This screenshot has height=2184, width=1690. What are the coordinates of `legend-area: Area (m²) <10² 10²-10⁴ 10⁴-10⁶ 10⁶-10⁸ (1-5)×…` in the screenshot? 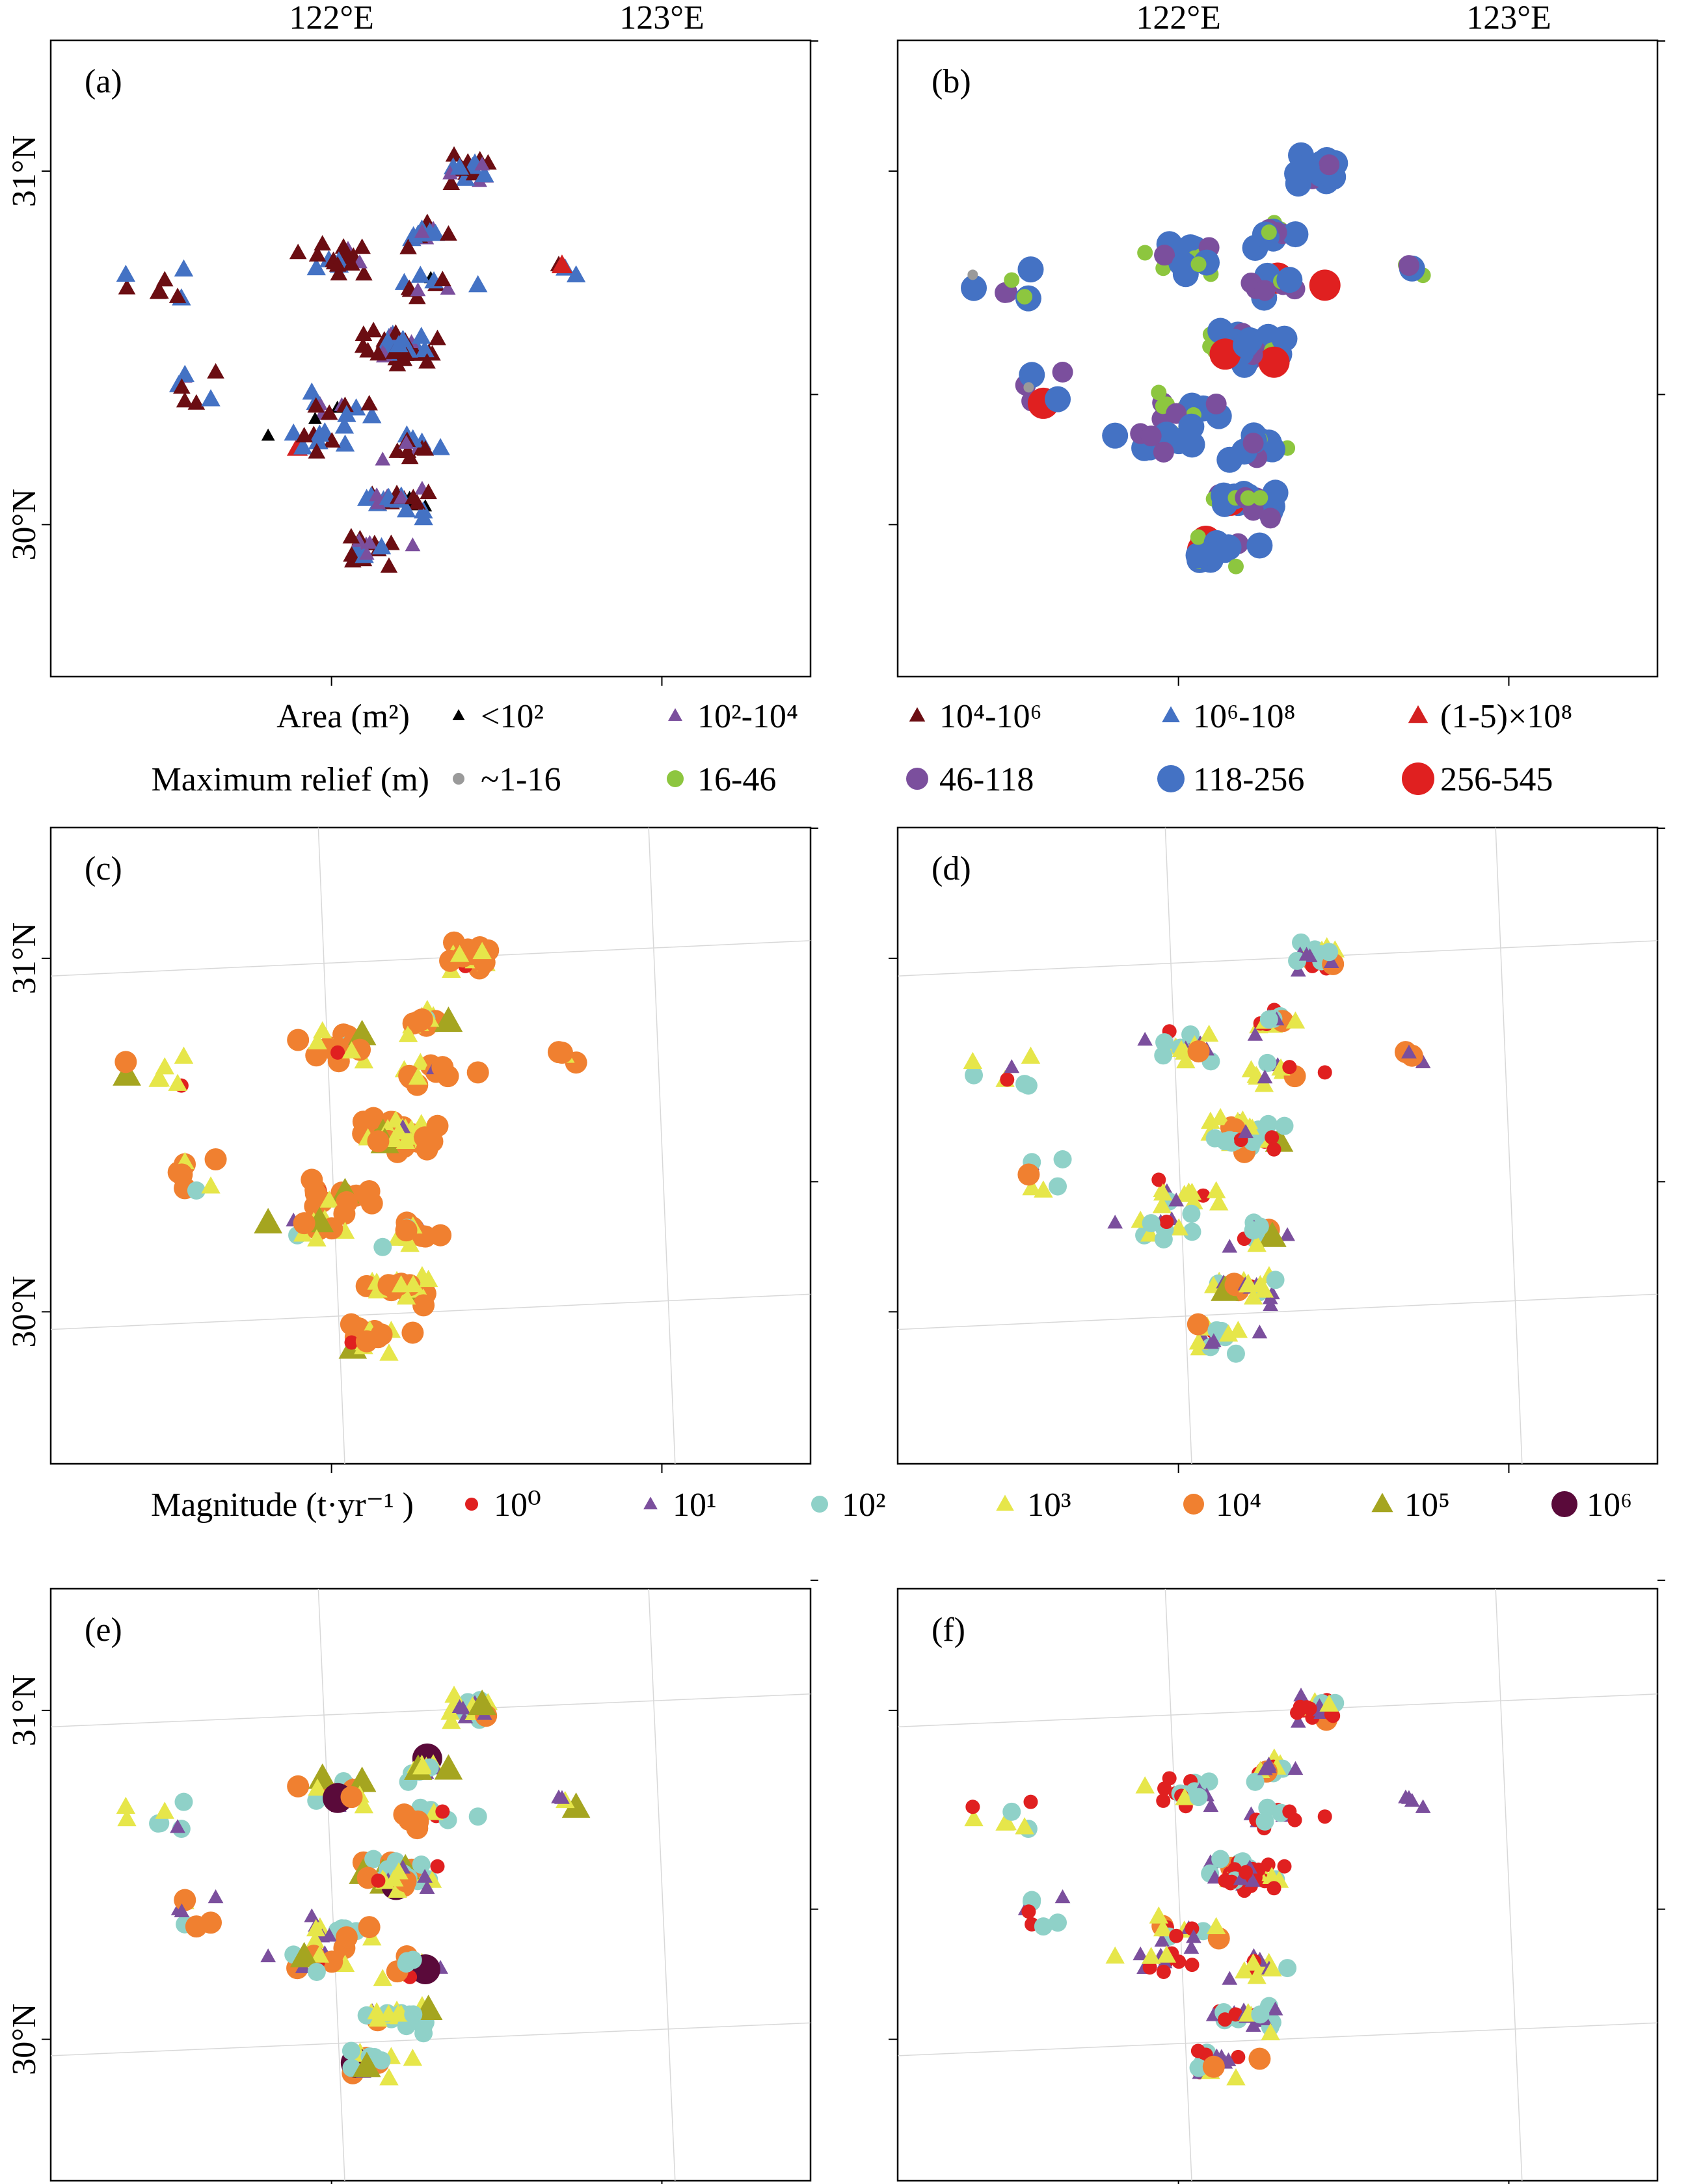 It's located at (924, 716).